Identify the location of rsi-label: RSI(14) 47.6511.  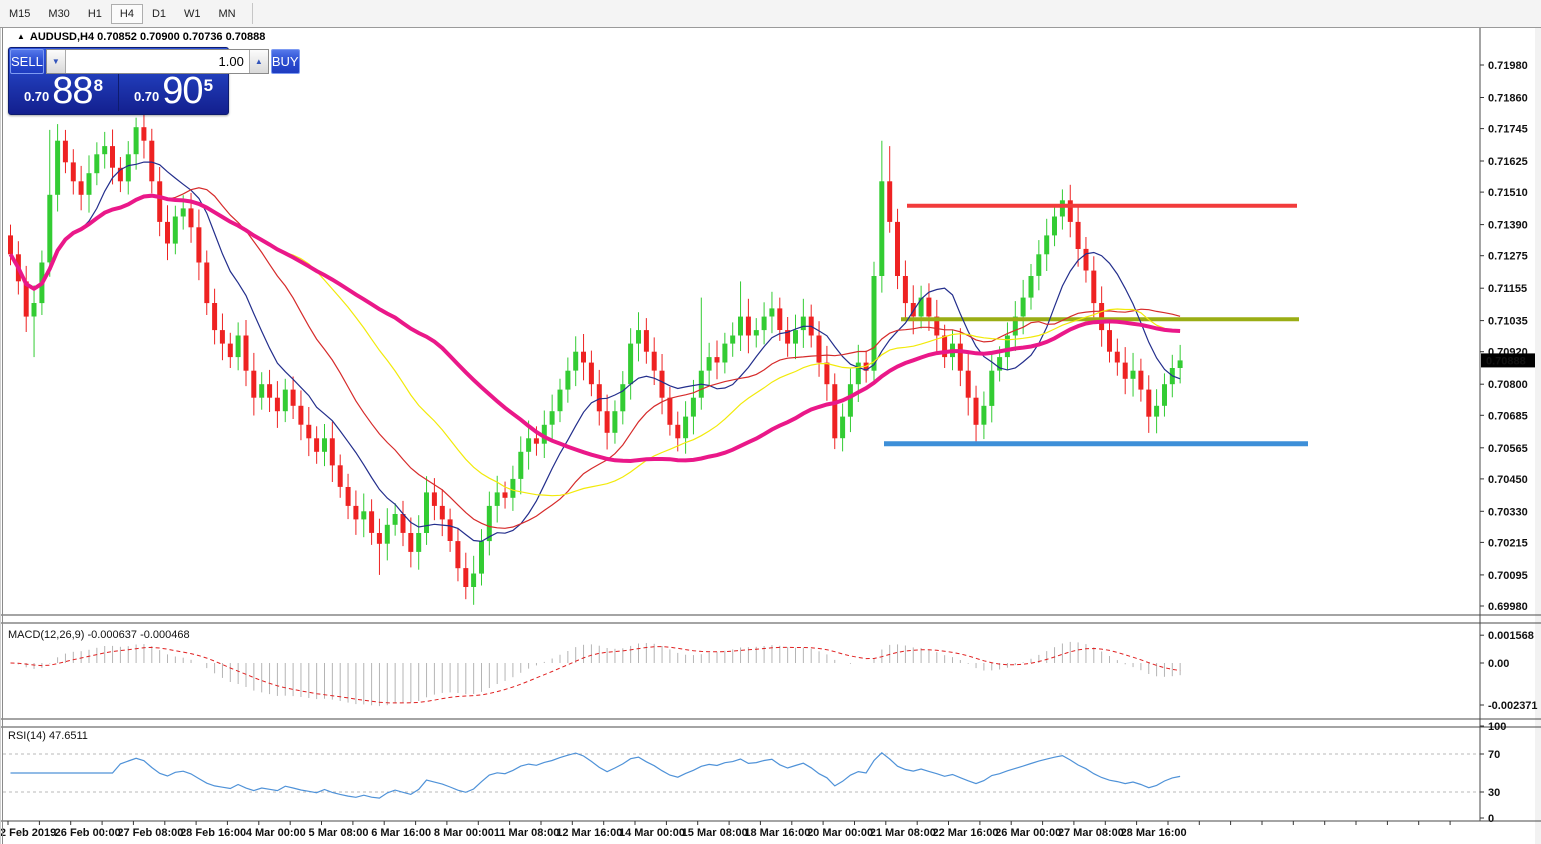
(48, 736).